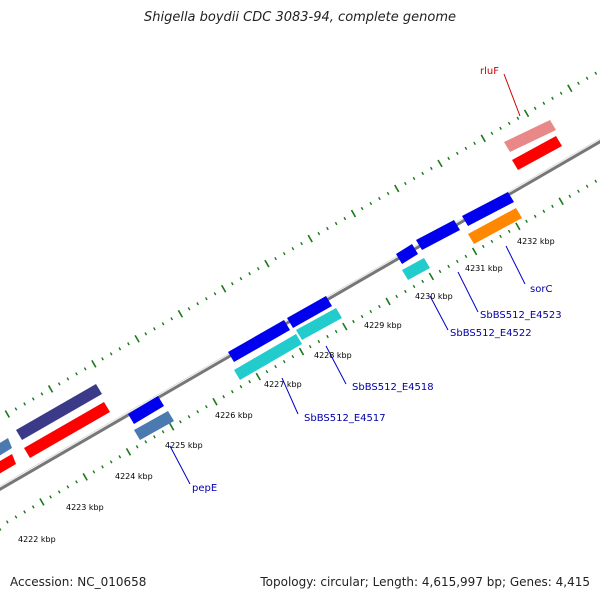 This screenshot has height=600, width=600. I want to click on gene-label-pepE: pepE, so click(204, 488).